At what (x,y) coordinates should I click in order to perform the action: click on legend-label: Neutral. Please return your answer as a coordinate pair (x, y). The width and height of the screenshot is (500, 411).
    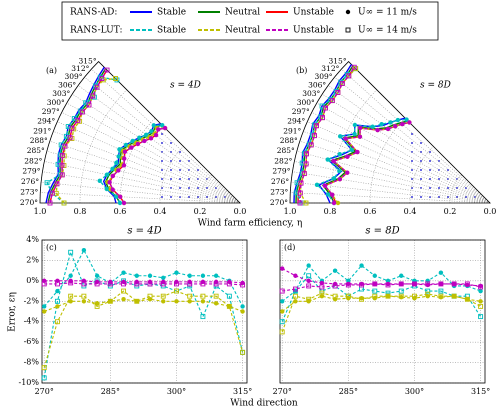
    Looking at the image, I should click on (242, 13).